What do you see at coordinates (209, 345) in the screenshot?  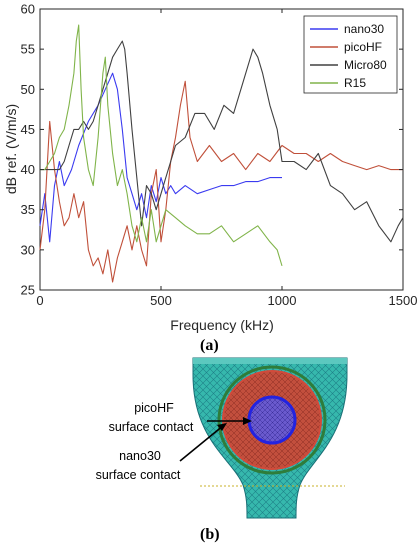 I see `caption-a: (a)` at bounding box center [209, 345].